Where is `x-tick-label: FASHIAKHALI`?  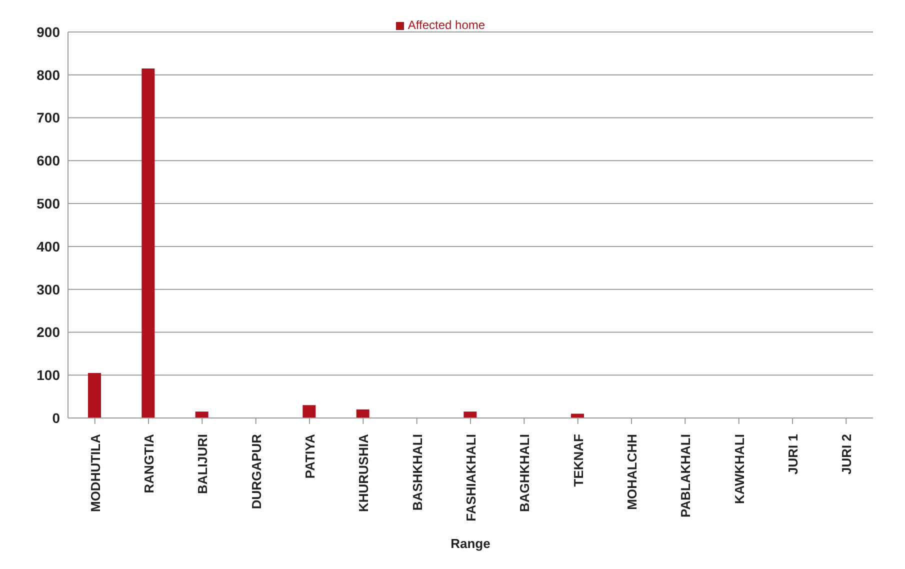 x-tick-label: FASHIAKHALI is located at coordinates (471, 478).